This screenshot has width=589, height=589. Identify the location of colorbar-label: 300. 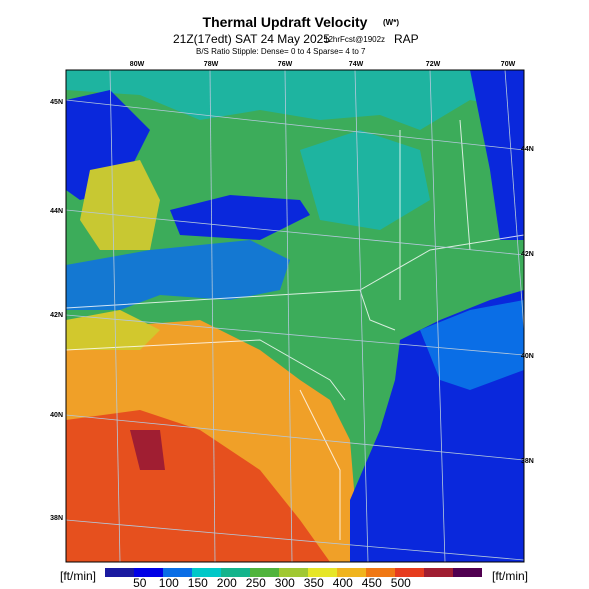
(285, 582).